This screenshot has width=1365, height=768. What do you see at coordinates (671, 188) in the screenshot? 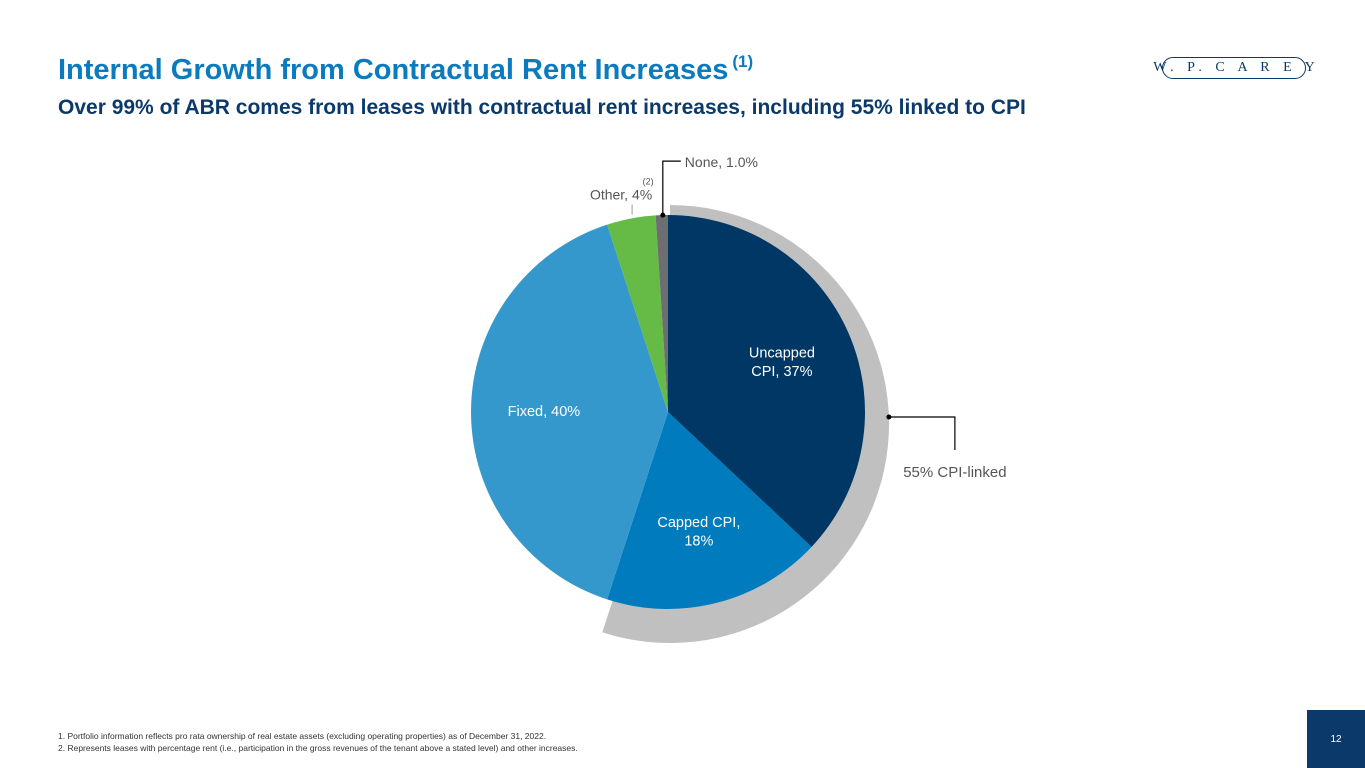
I see `none-leader-line` at bounding box center [671, 188].